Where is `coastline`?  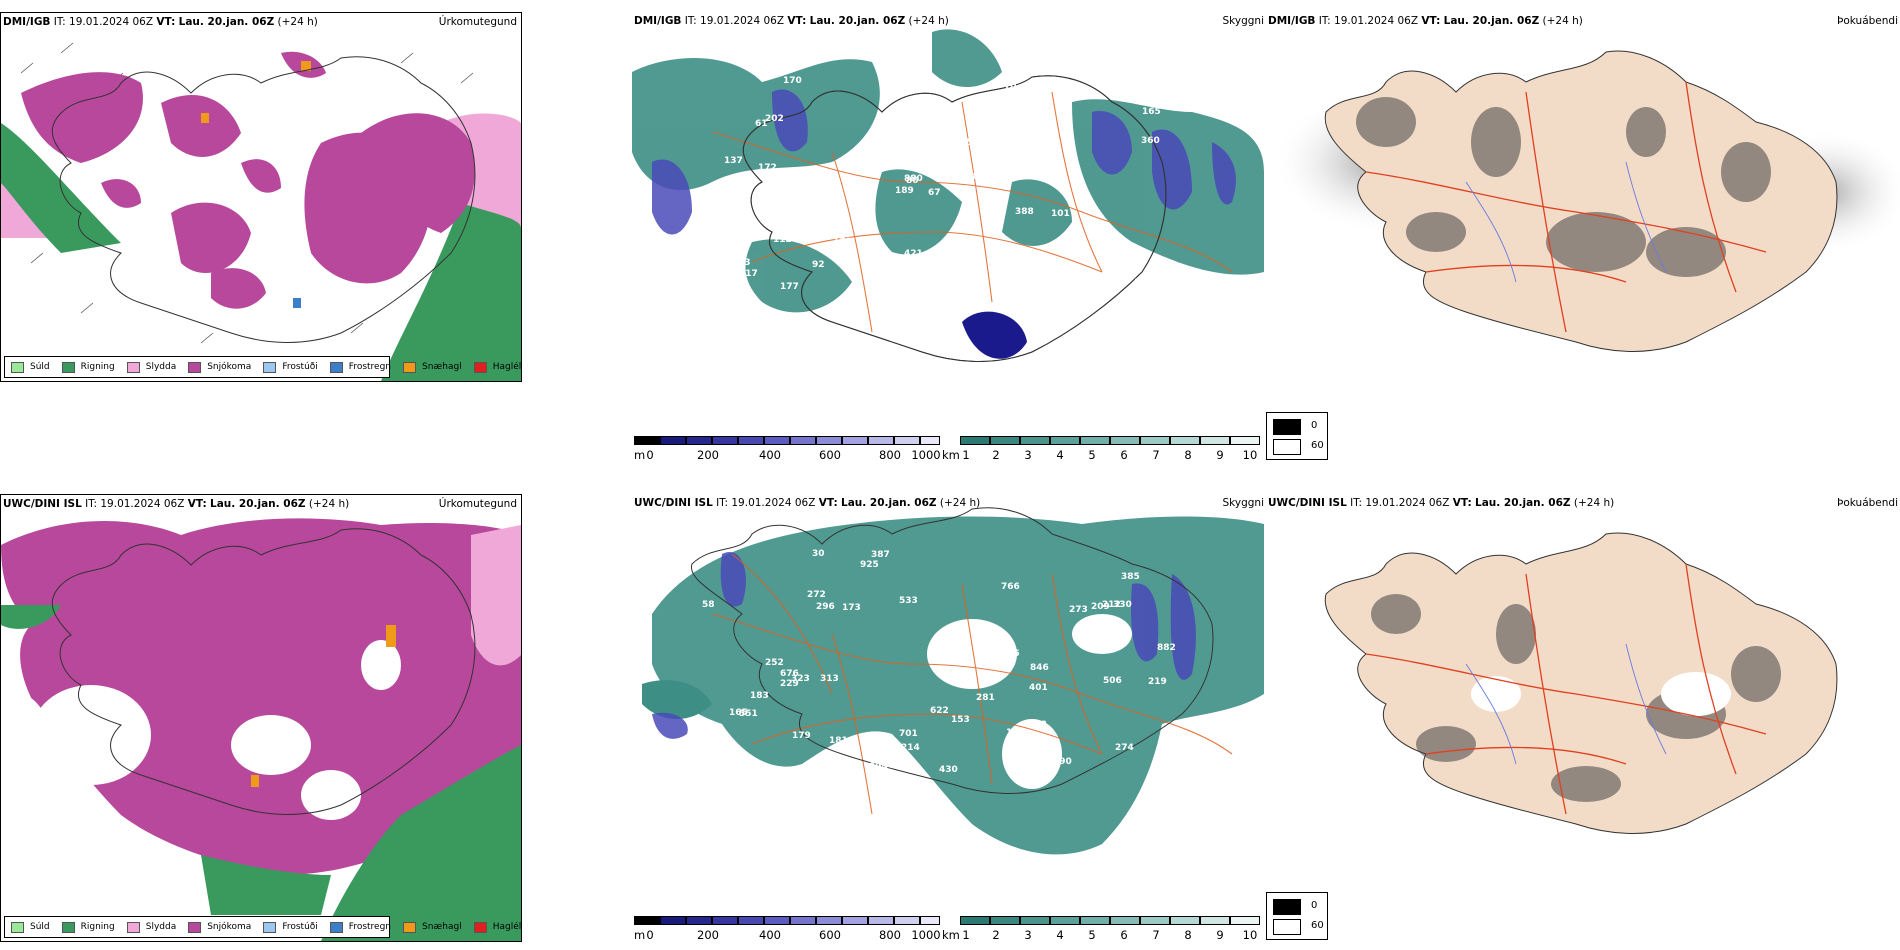
coastline is located at coordinates (952, 650).